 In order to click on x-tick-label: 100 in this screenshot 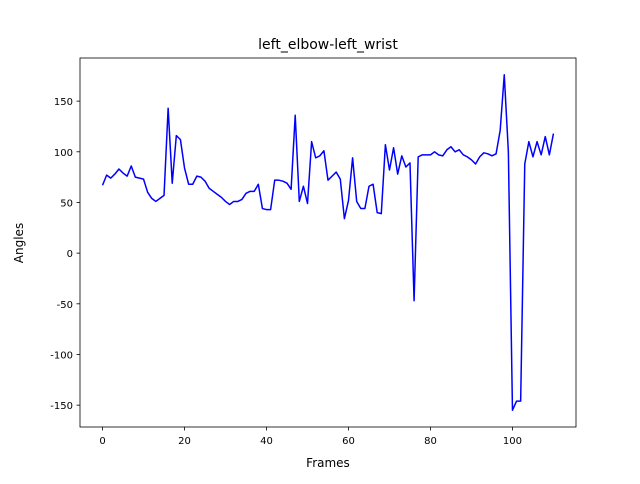, I will do `click(512, 441)`.